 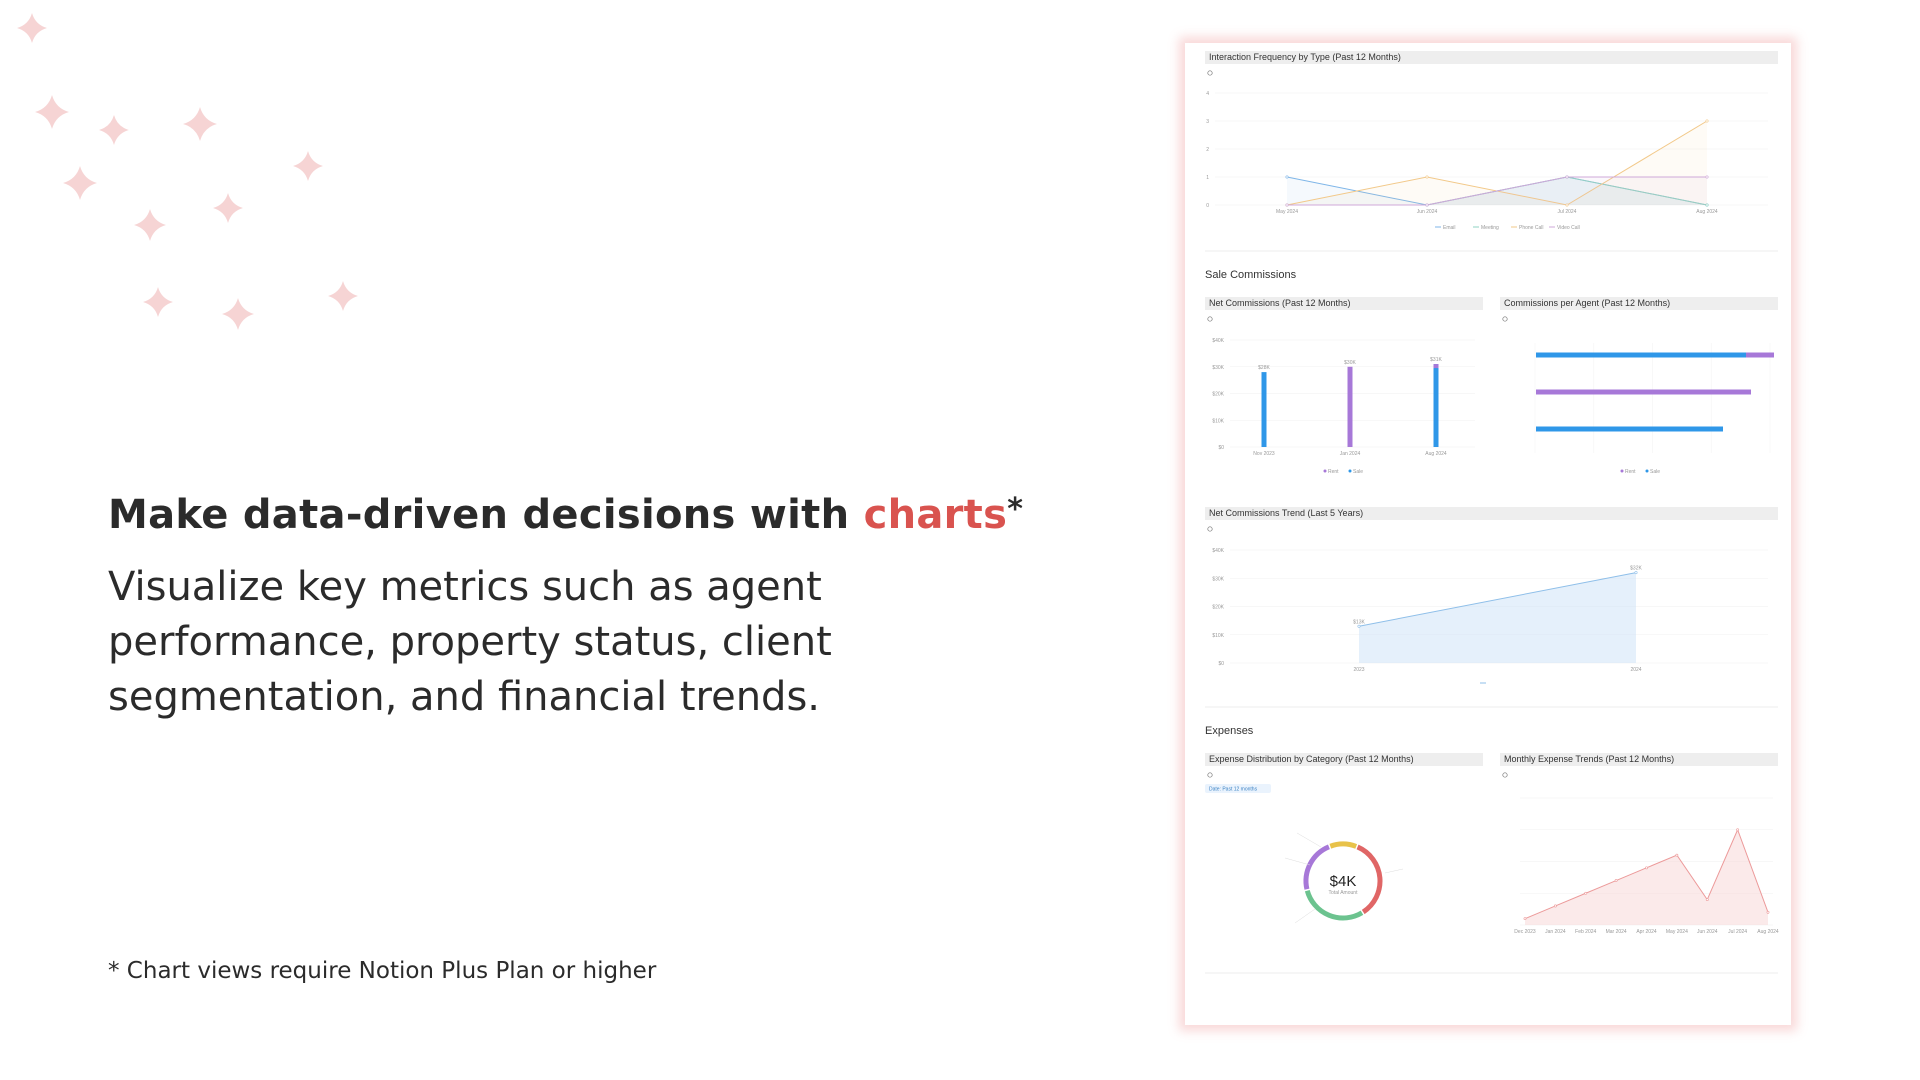 What do you see at coordinates (1639, 759) in the screenshot?
I see `monthly-expense-title: Monthly Expense Trends (Past 12 Months)` at bounding box center [1639, 759].